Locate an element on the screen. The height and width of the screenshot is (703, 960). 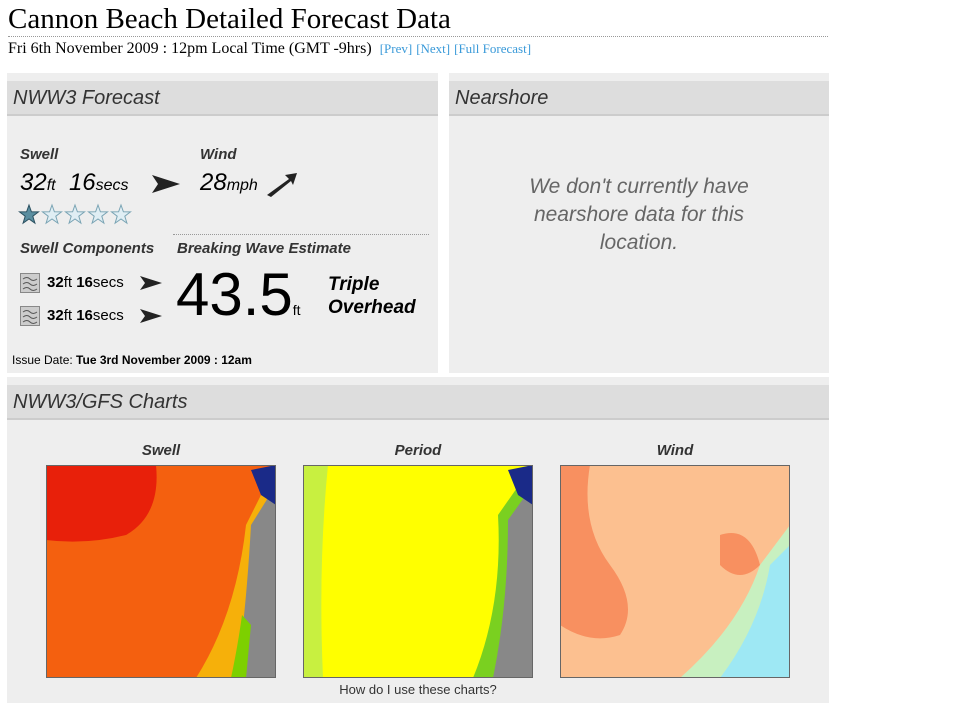
panel-heading: Nearshore is located at coordinates (639, 98).